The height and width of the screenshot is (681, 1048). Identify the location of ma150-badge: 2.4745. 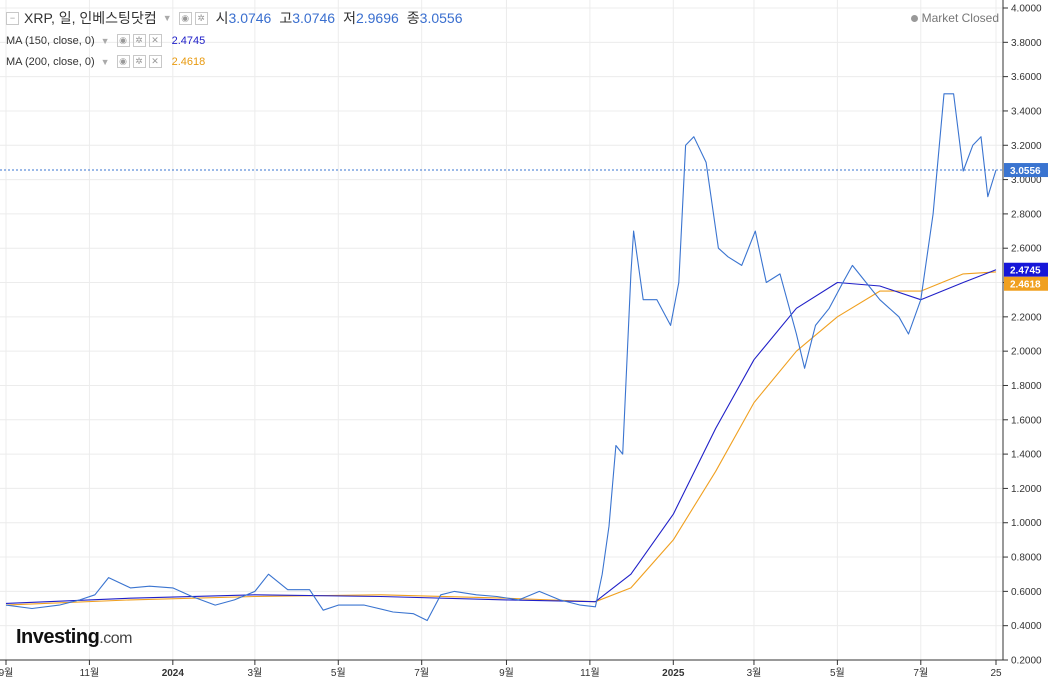
(1026, 269).